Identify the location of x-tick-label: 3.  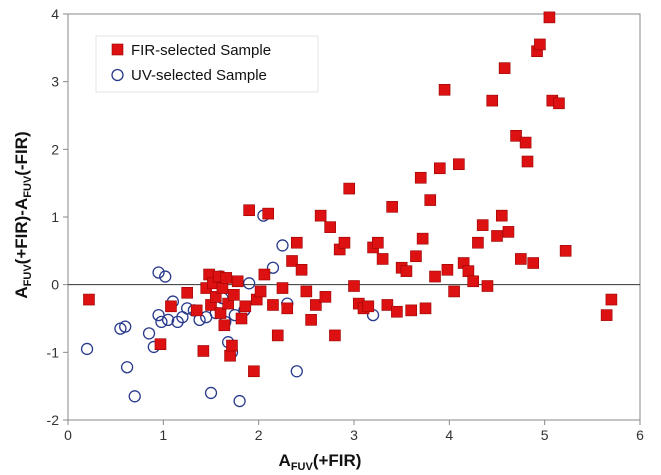
(354, 435).